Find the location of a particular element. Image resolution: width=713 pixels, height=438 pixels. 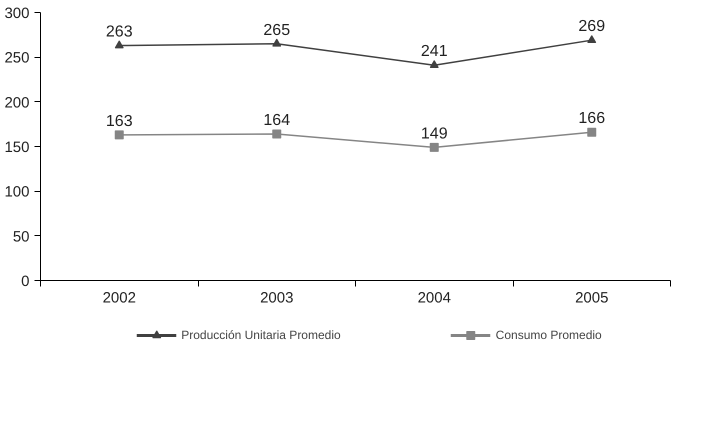

x-tick-label: 2004 is located at coordinates (434, 298).